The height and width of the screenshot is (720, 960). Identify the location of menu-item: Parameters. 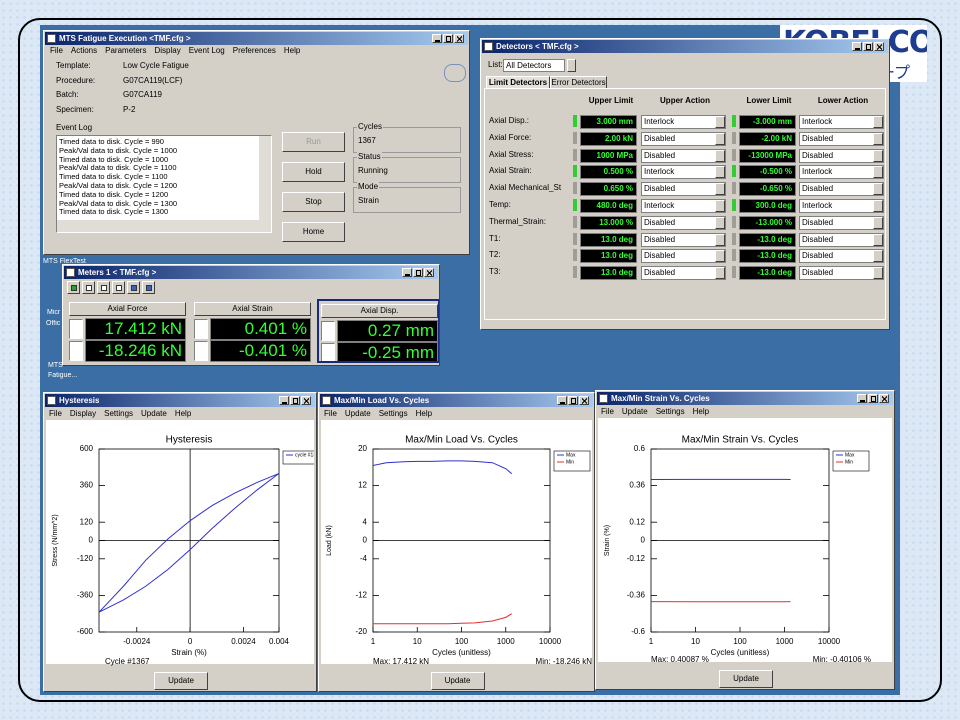
(126, 50).